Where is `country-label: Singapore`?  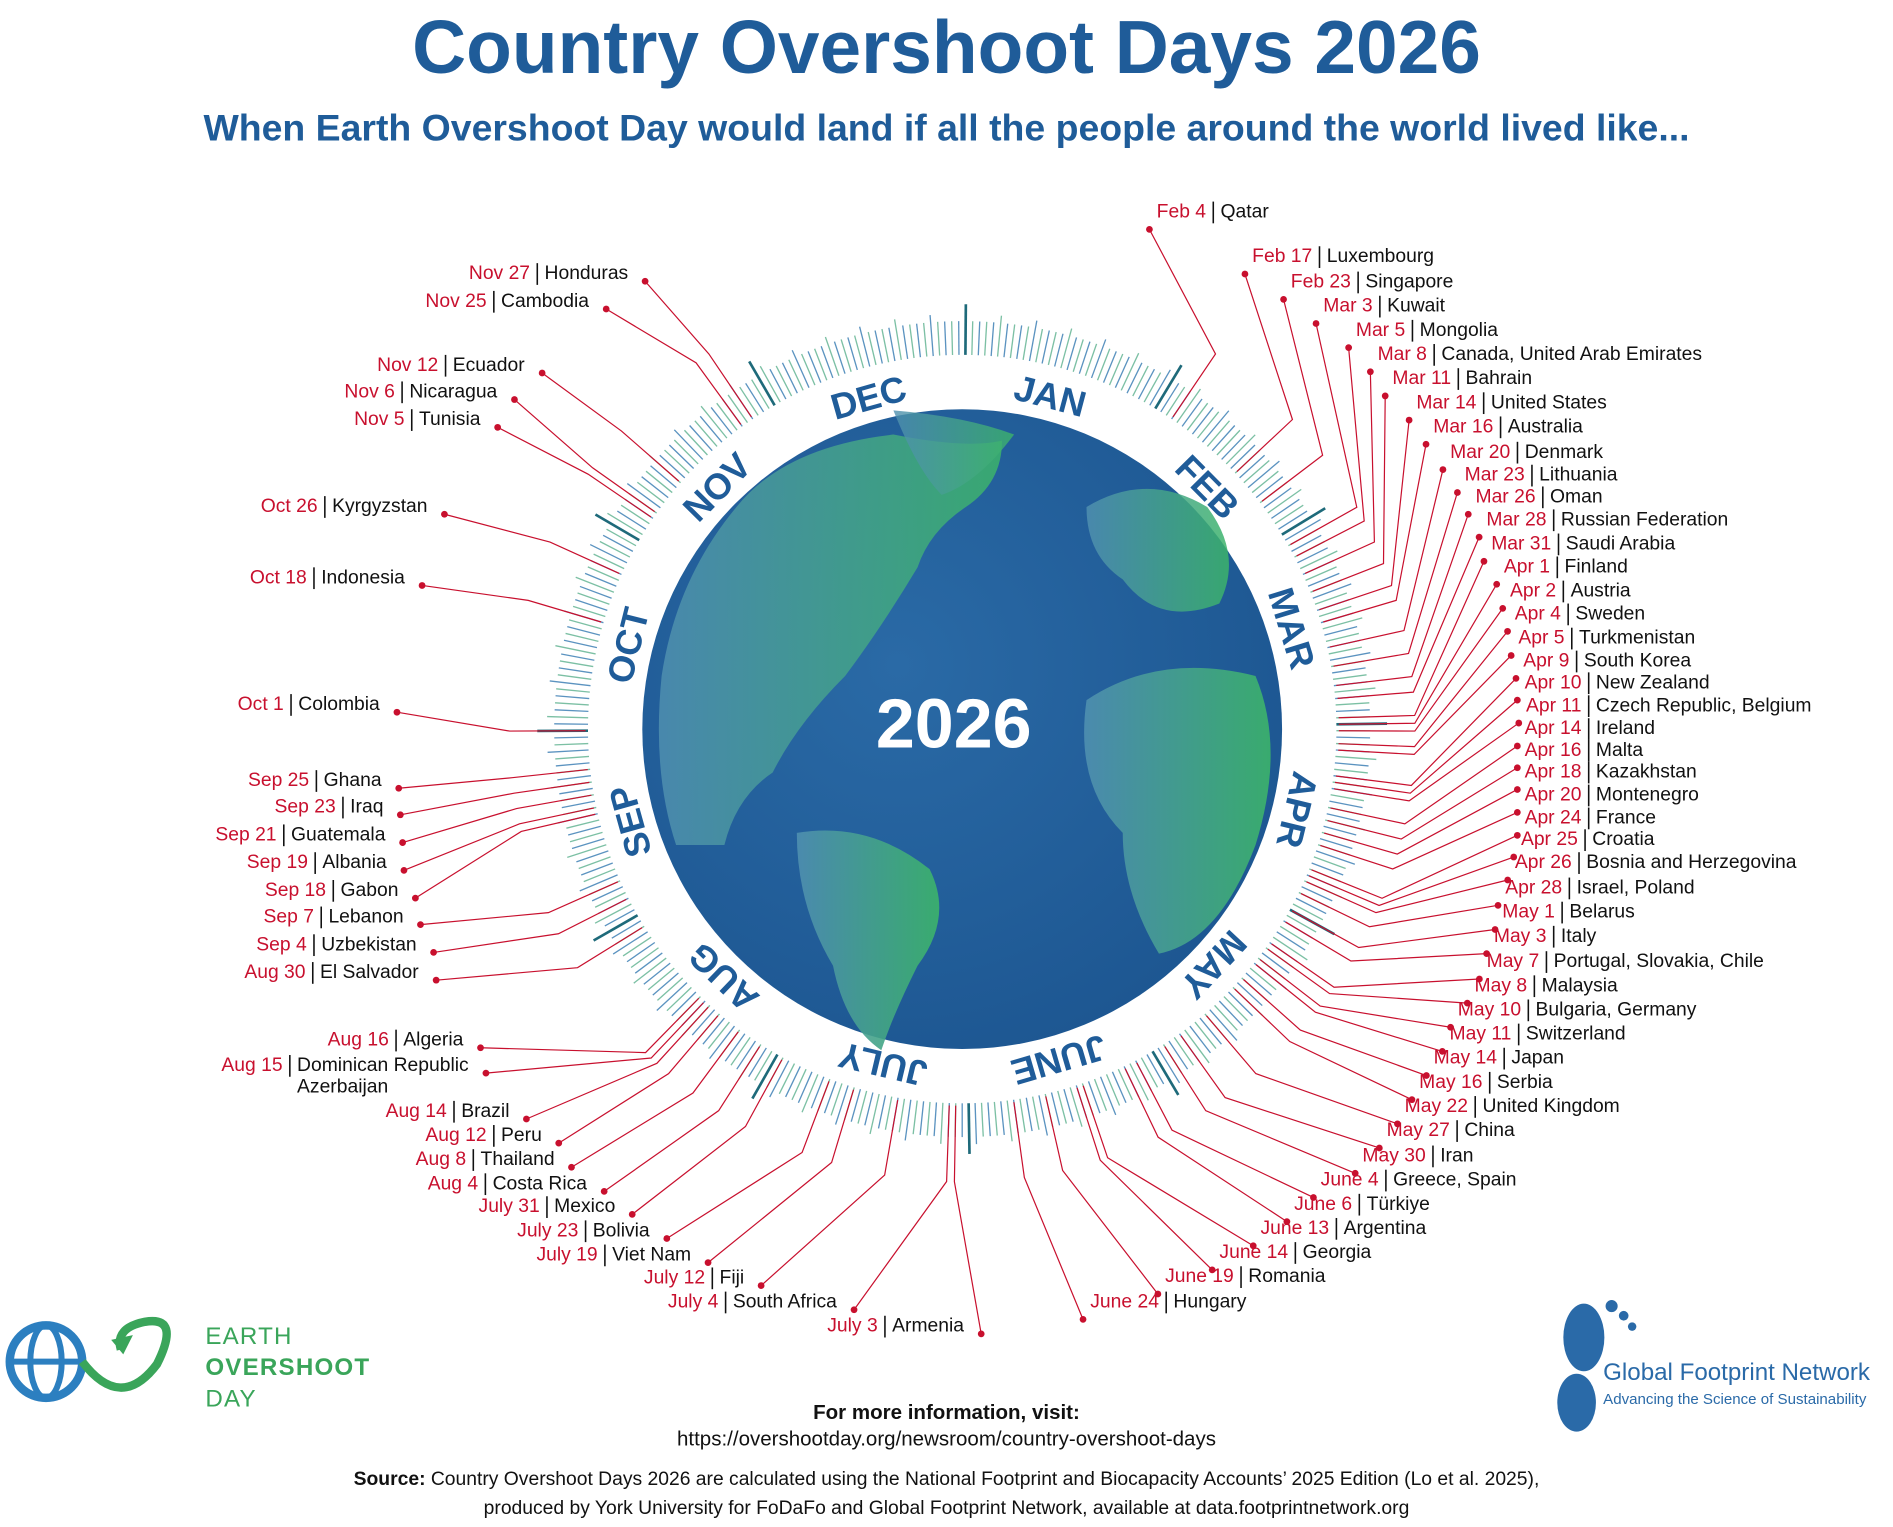
country-label: Singapore is located at coordinates (1409, 282).